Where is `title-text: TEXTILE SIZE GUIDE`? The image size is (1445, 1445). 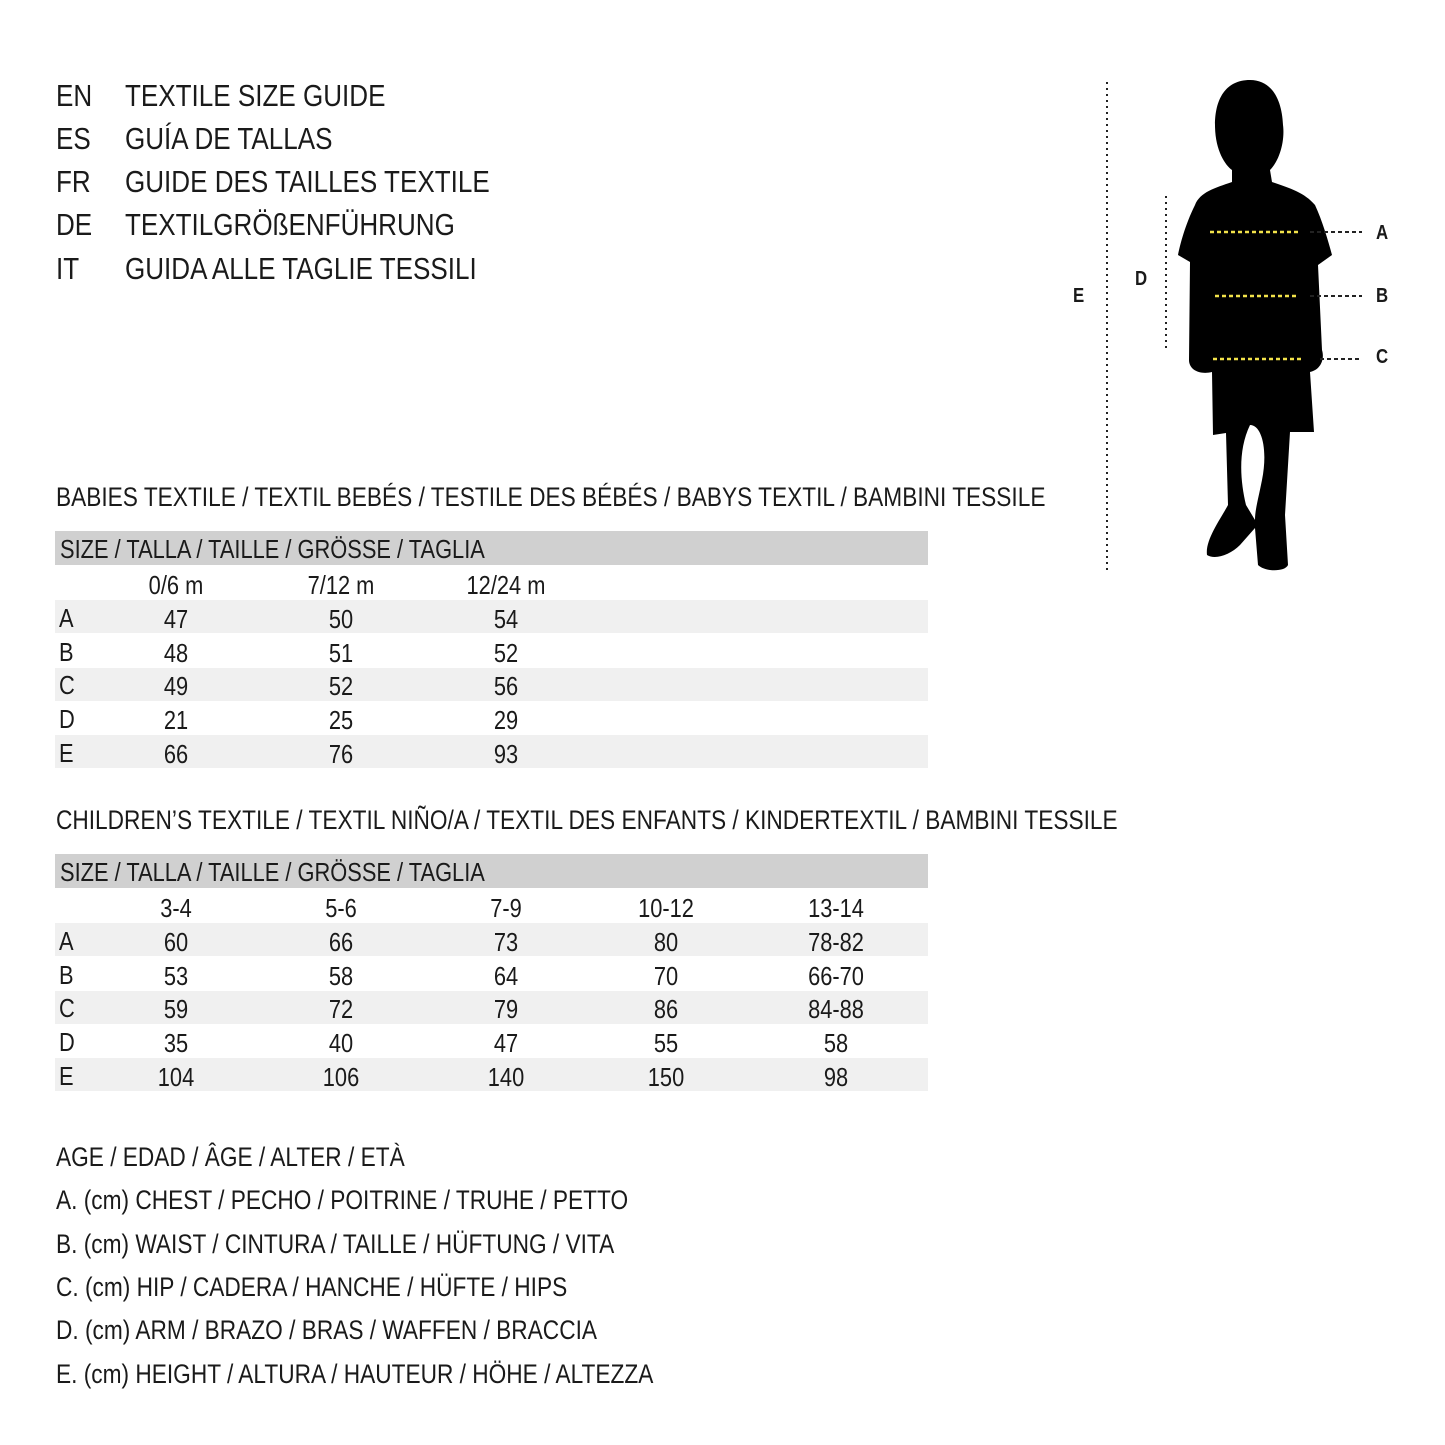 title-text: TEXTILE SIZE GUIDE is located at coordinates (255, 95).